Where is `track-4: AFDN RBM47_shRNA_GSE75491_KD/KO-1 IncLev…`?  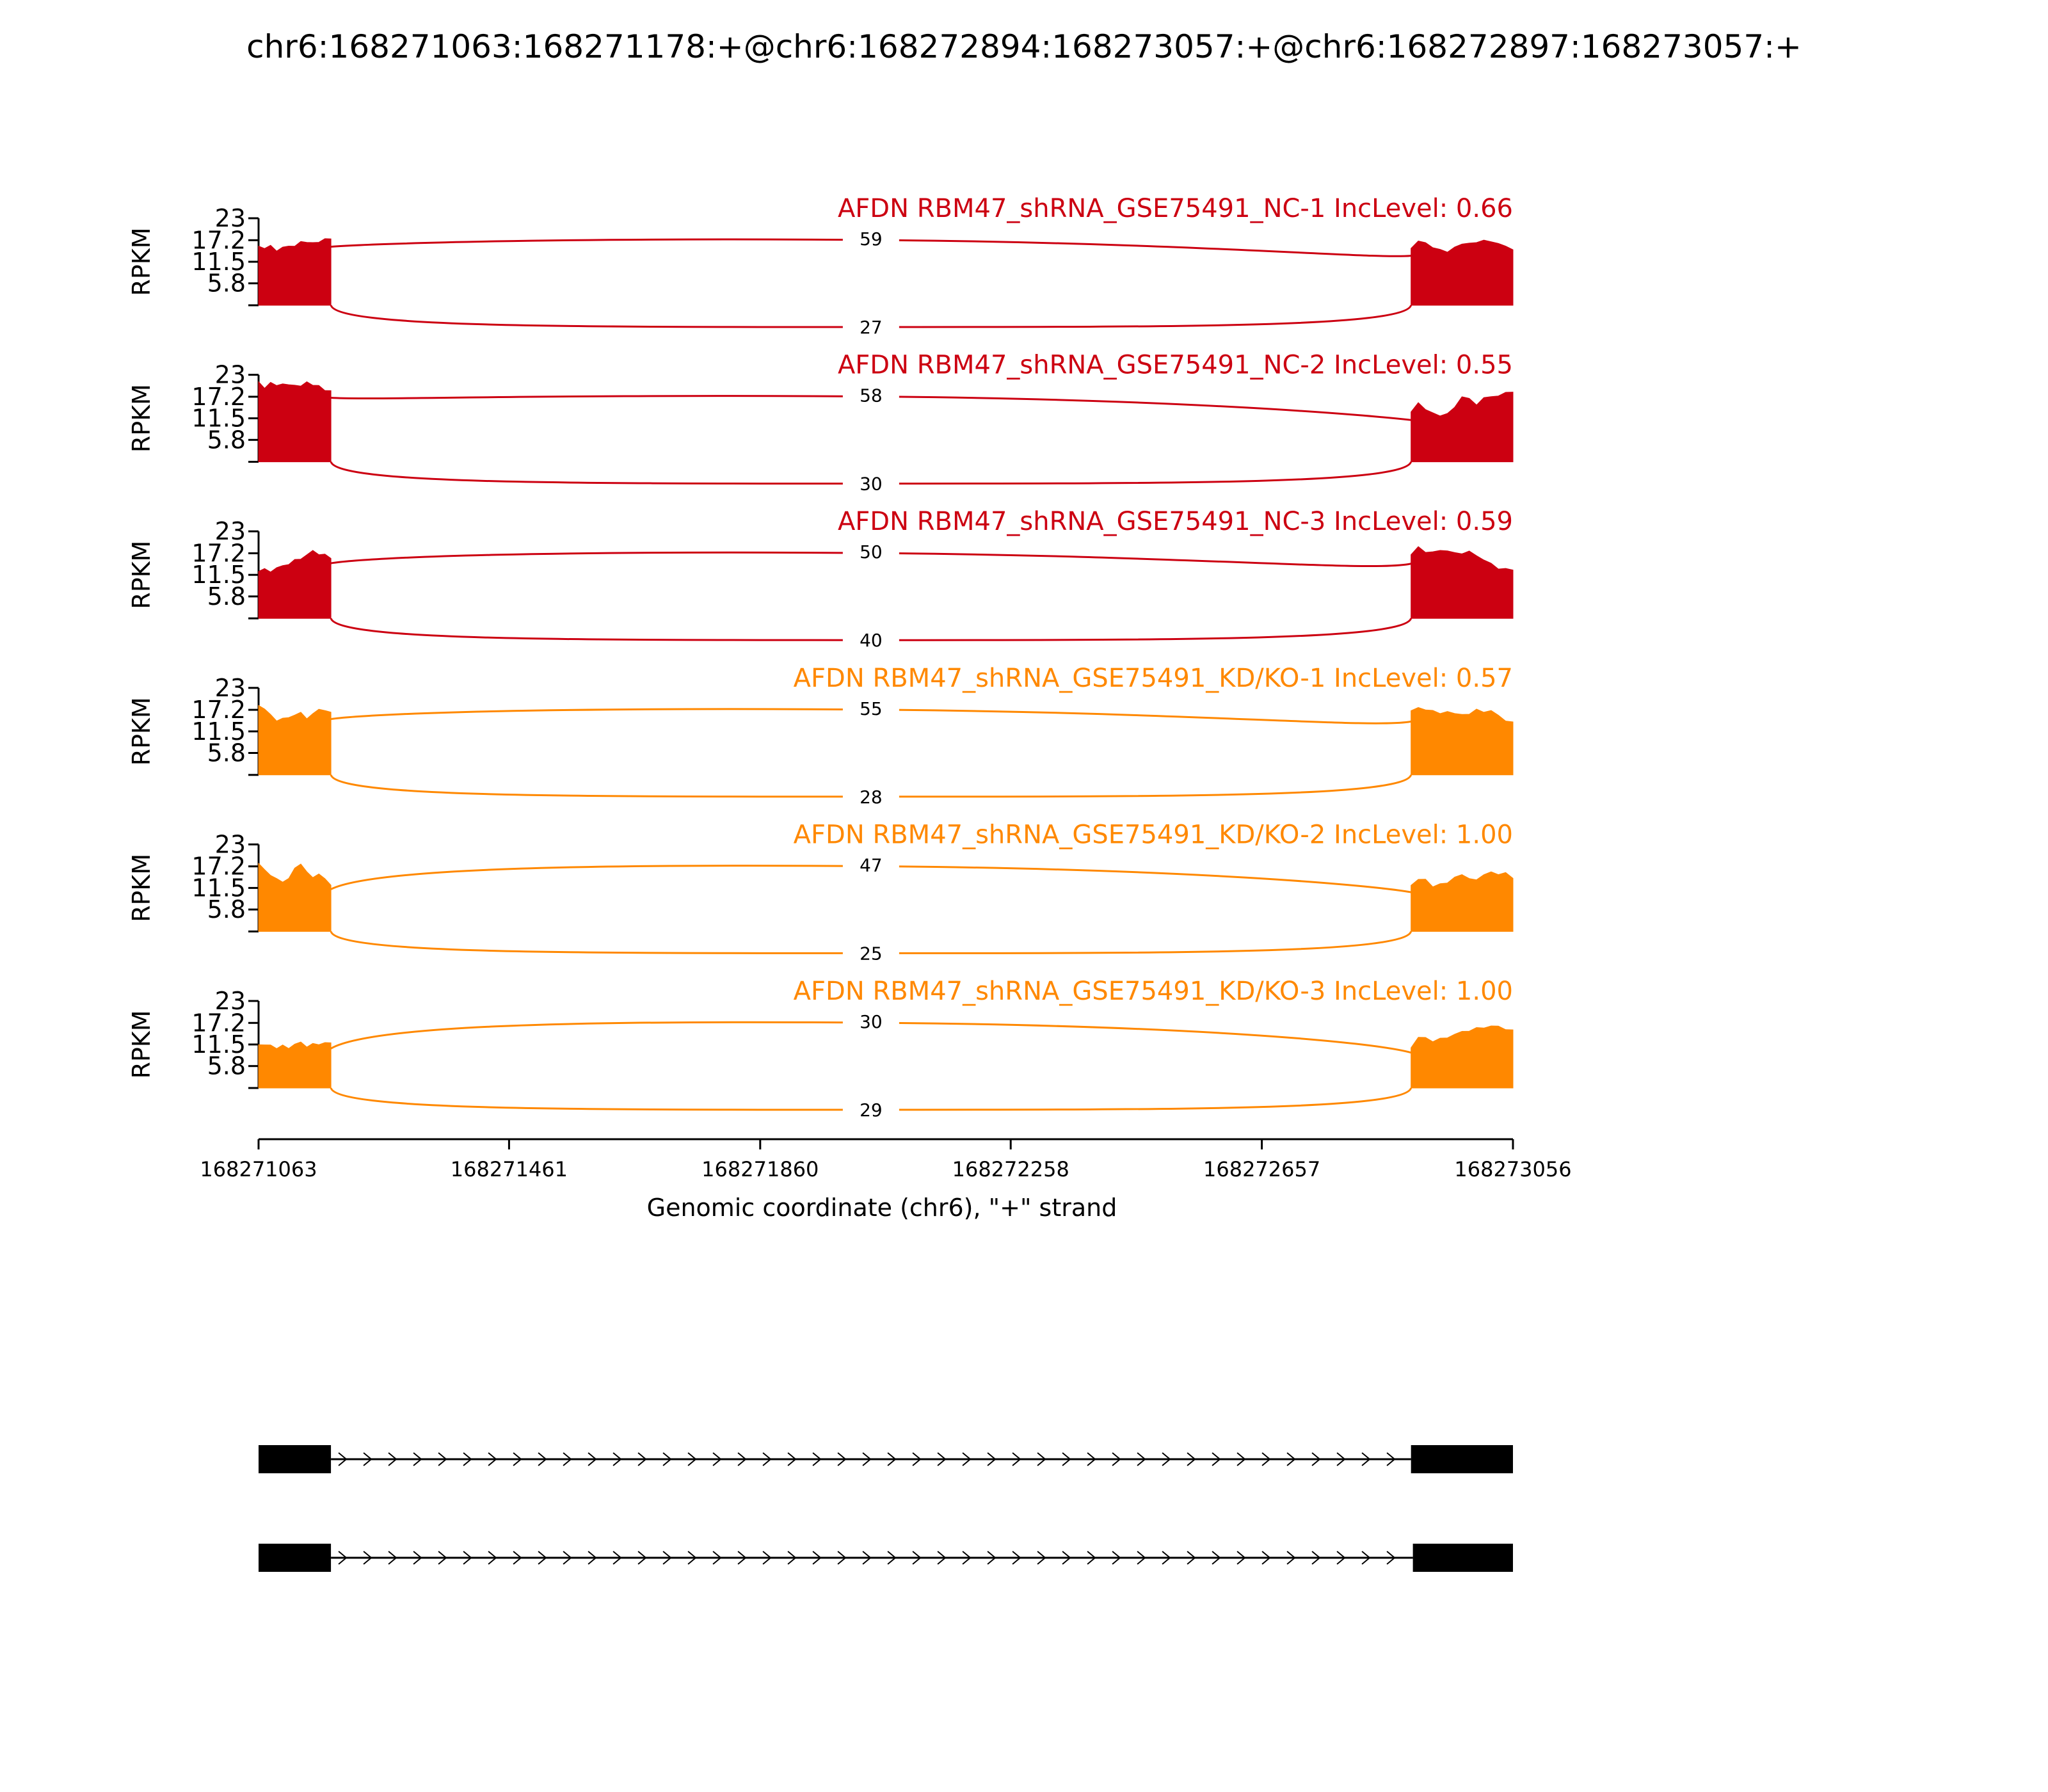 track-4: AFDN RBM47_shRNA_GSE75491_KD/KO-1 IncLev… is located at coordinates (820, 737).